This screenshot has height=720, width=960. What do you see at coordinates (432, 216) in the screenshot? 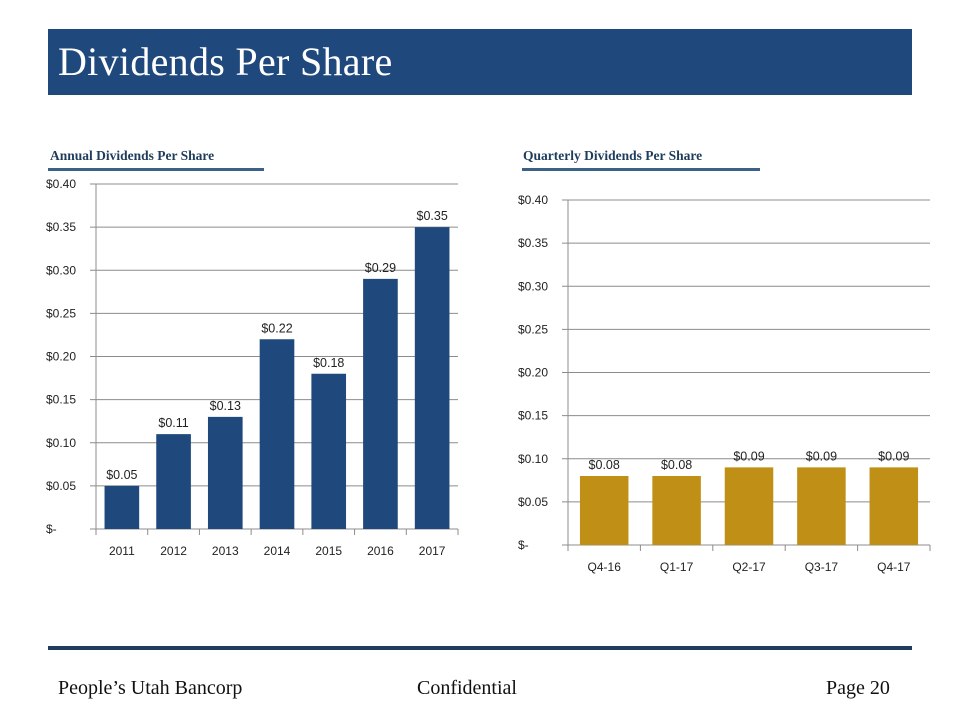
I see `annual-data-label: $0.35` at bounding box center [432, 216].